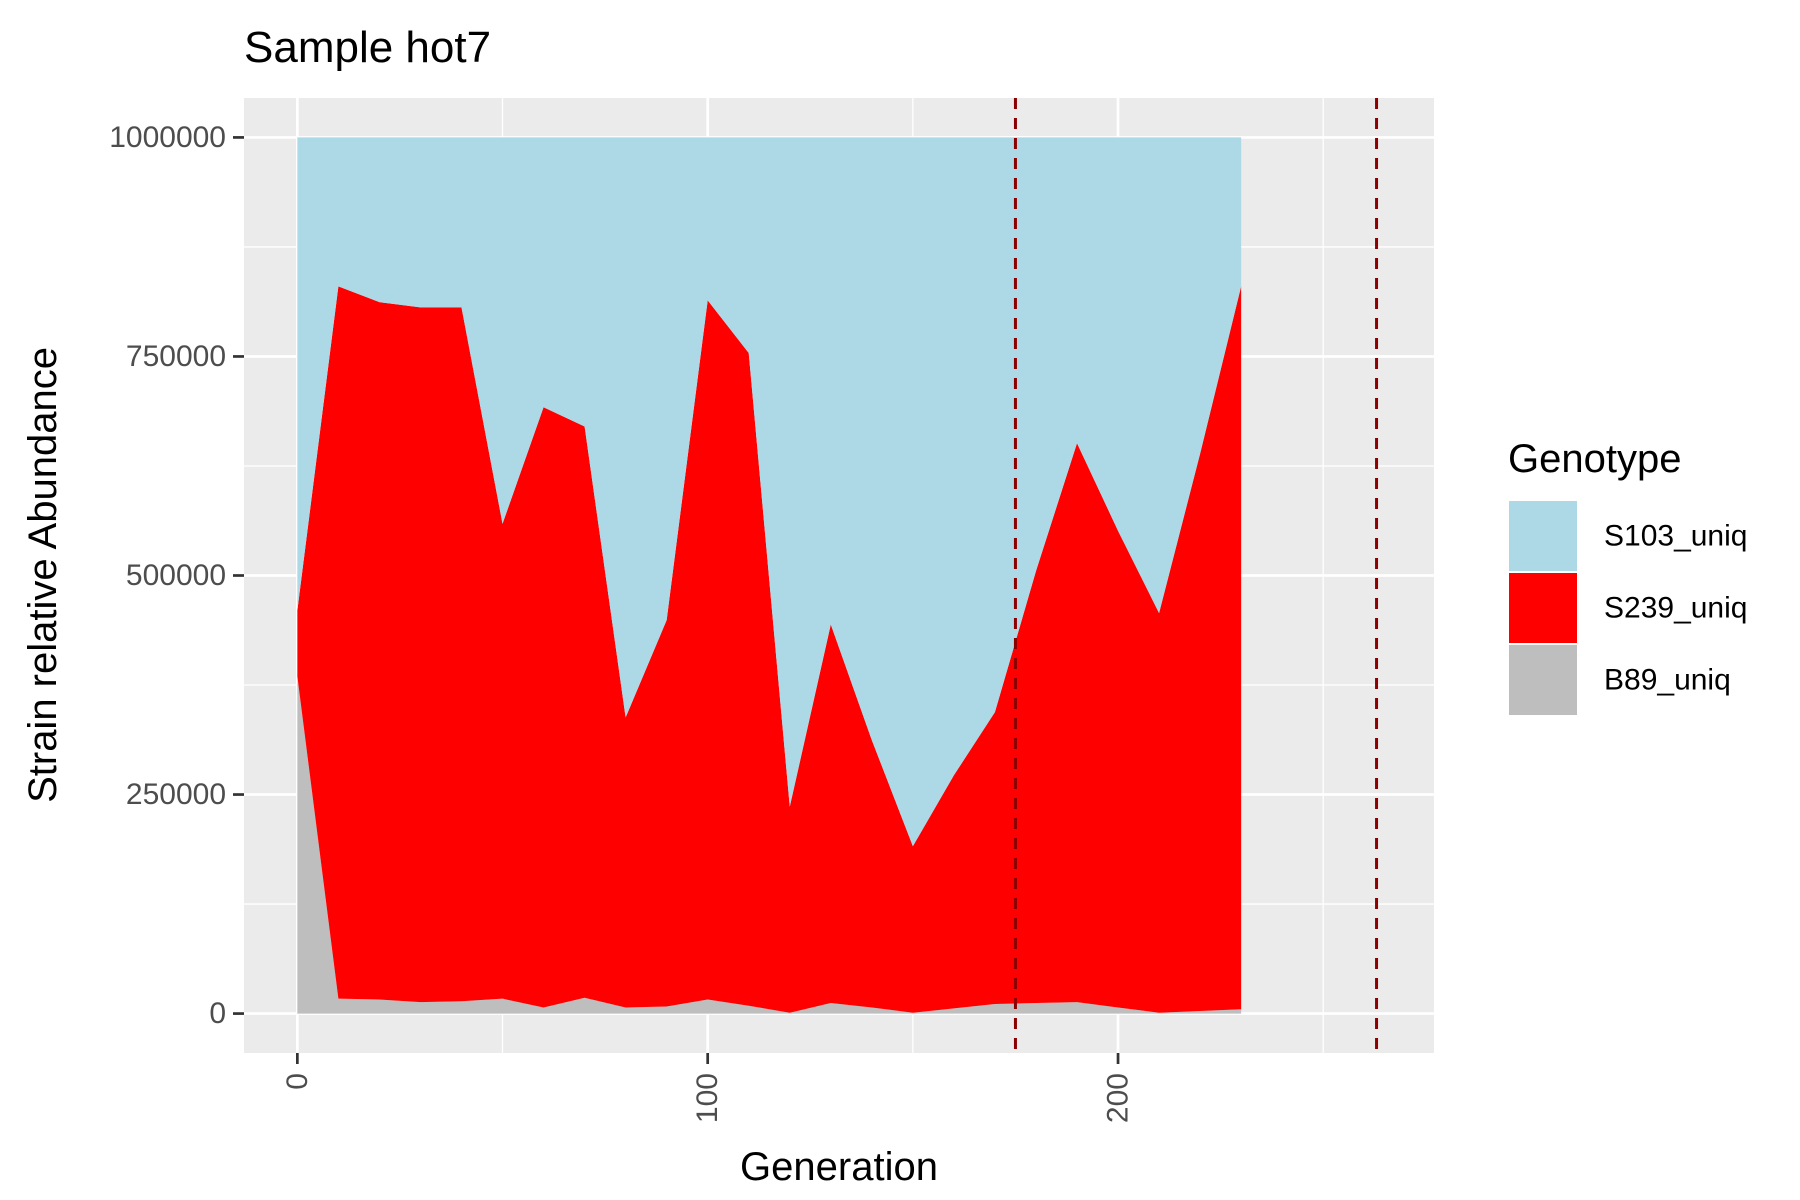 This screenshot has height=1200, width=1800. I want to click on x-axis-title: Generation, so click(839, 1167).